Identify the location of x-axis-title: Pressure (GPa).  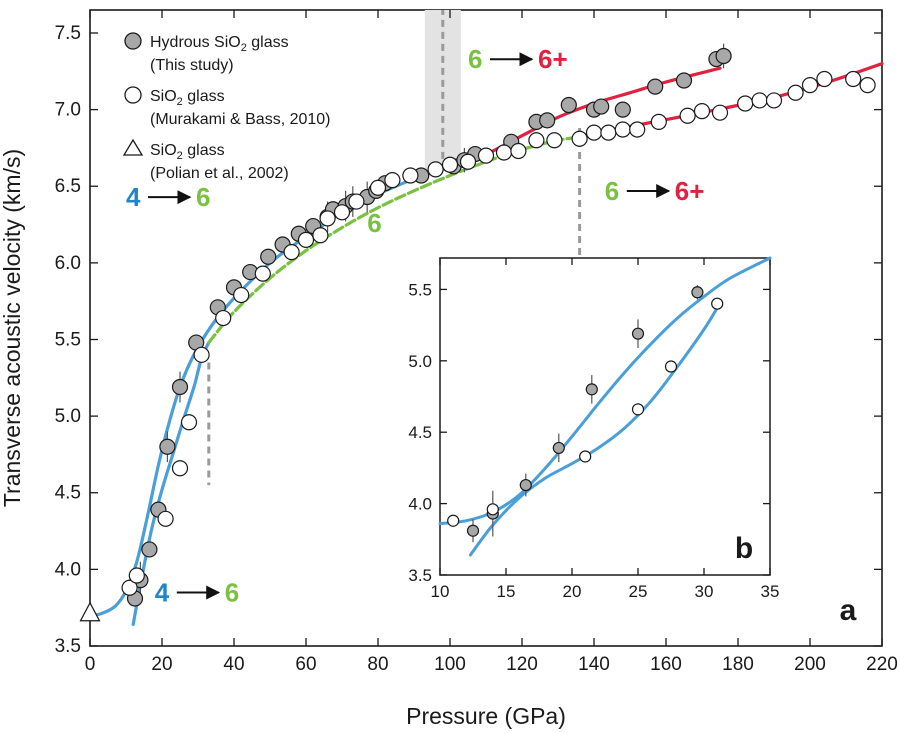
(486, 716).